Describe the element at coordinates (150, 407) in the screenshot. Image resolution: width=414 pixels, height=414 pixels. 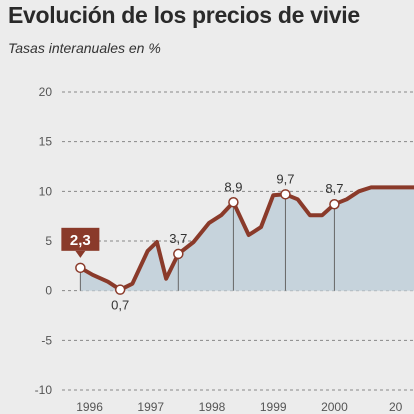
I see `x-tick-label: 1997` at that location.